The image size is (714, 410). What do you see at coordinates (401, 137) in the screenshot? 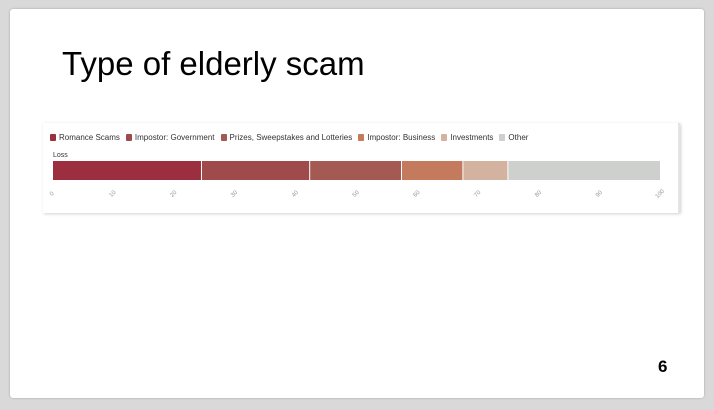
I see `legend-label: Impostor: Business` at bounding box center [401, 137].